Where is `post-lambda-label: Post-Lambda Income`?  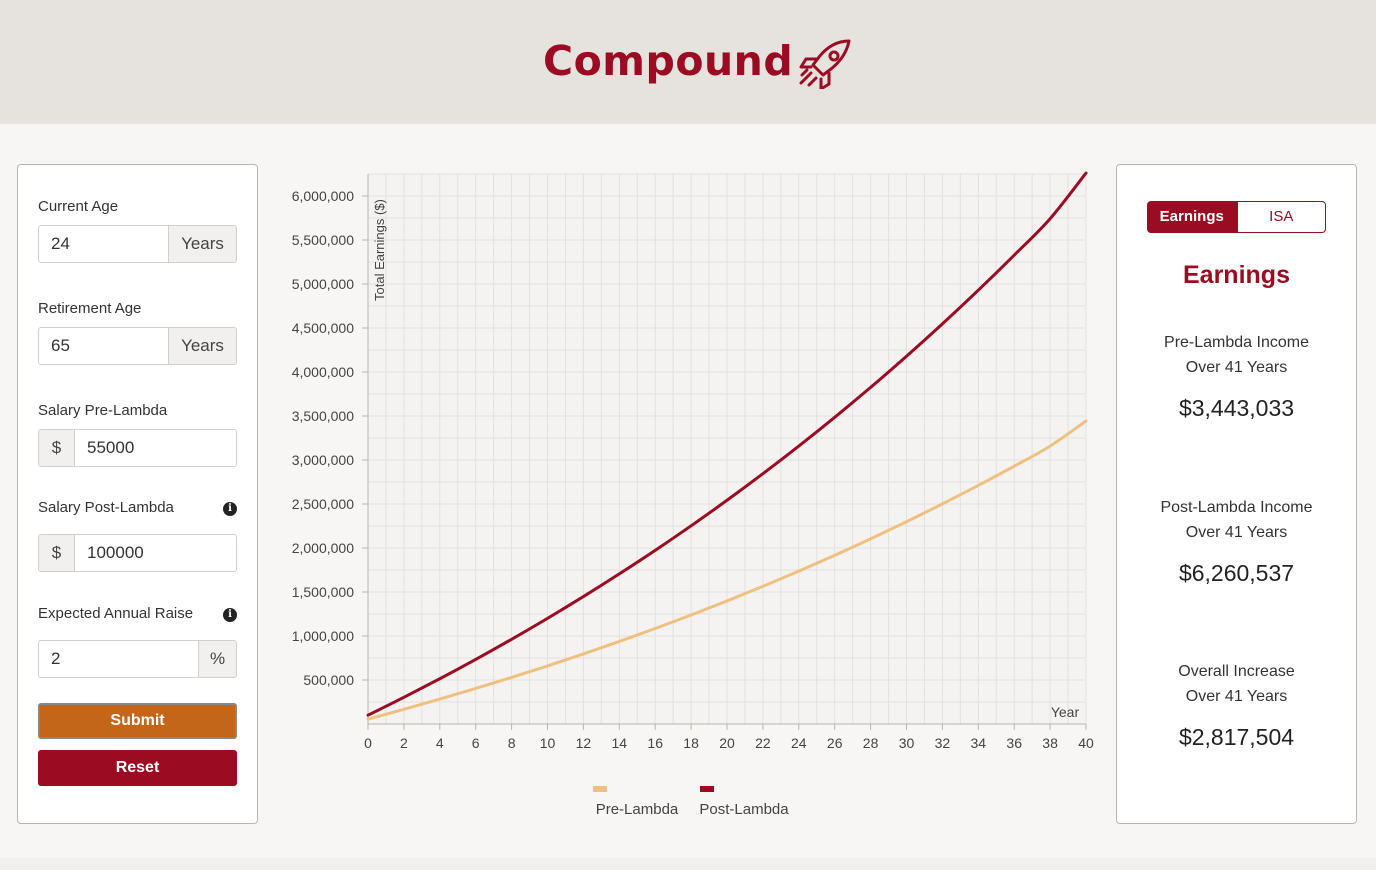
post-lambda-label: Post-Lambda Income is located at coordinates (1236, 507).